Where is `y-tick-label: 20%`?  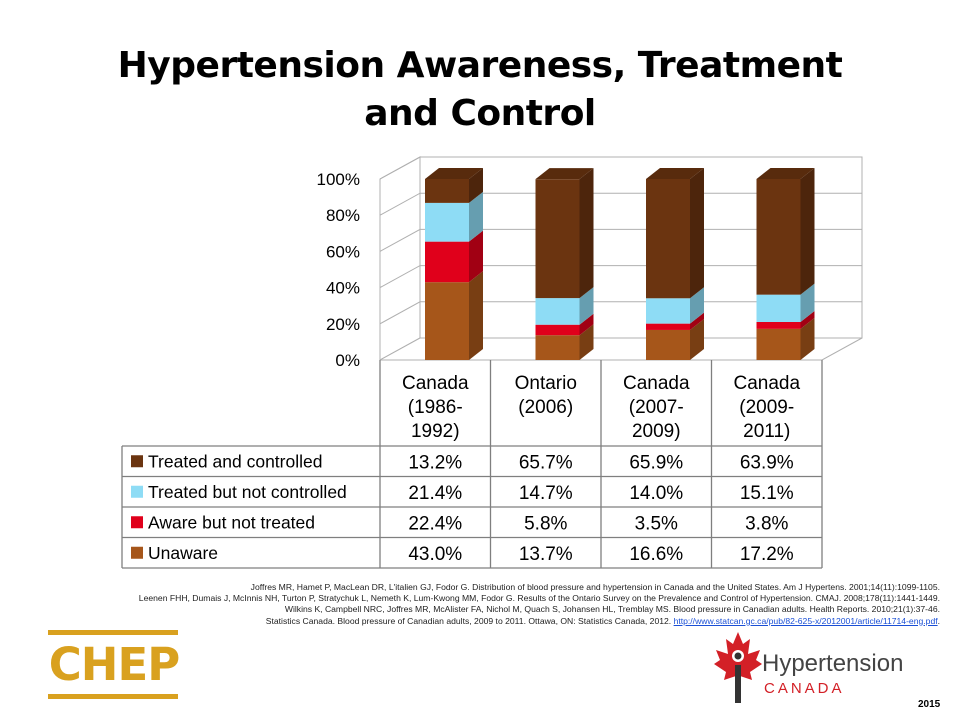
y-tick-label: 20% is located at coordinates (343, 324).